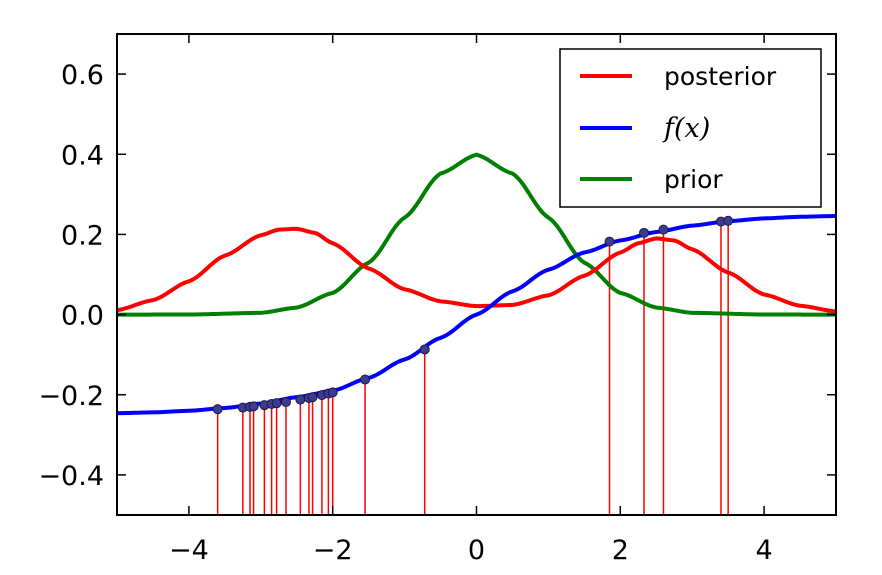 The image size is (882, 575). What do you see at coordinates (82, 316) in the screenshot?
I see `y-tick-label: 0.0` at bounding box center [82, 316].